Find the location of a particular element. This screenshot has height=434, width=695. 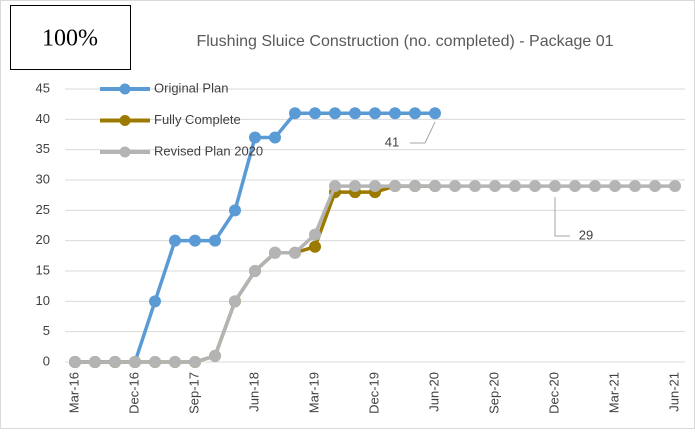

badge-box is located at coordinates (70, 37).